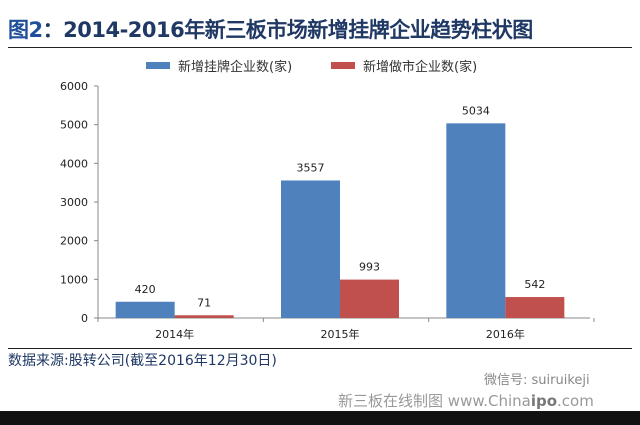 This screenshot has width=640, height=425. What do you see at coordinates (476, 110) in the screenshot?
I see `data-label: 5034` at bounding box center [476, 110].